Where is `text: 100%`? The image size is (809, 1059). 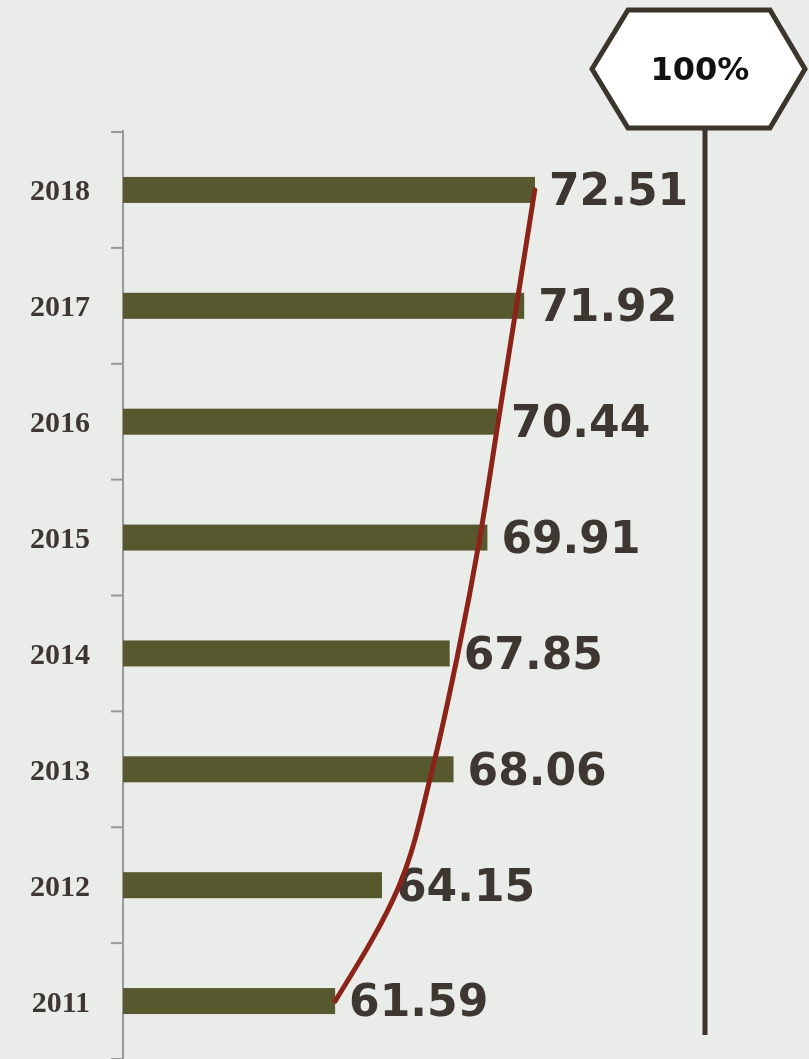
text: 100% is located at coordinates (700, 69).